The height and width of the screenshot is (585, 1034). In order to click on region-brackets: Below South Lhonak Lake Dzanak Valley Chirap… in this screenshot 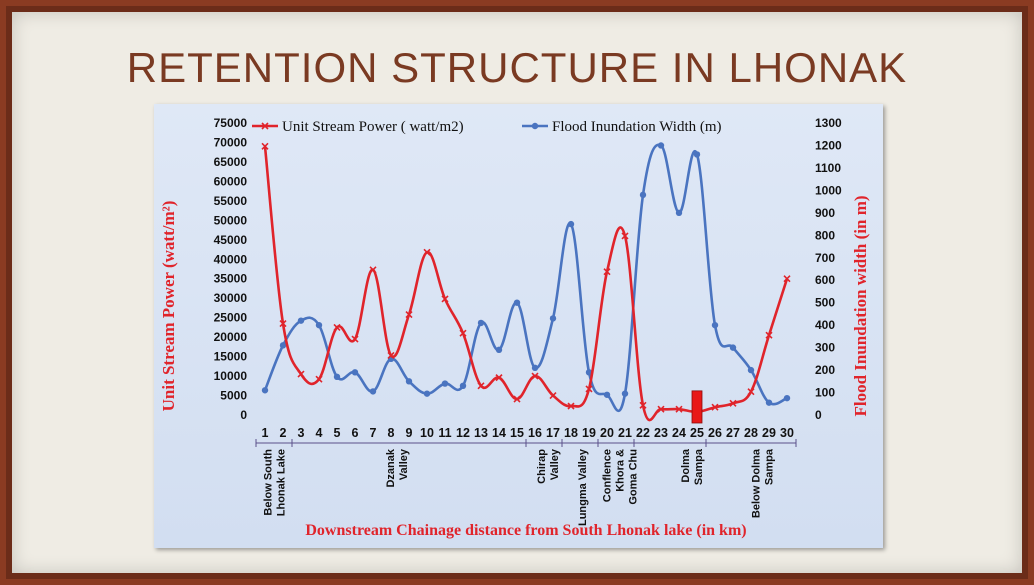, I will do `click(526, 482)`.